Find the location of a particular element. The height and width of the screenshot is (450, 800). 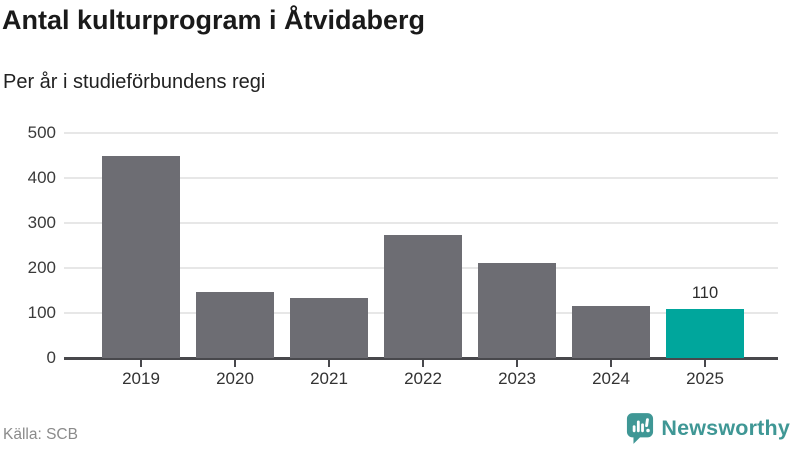

x-axis-label: 2025 is located at coordinates (705, 378).